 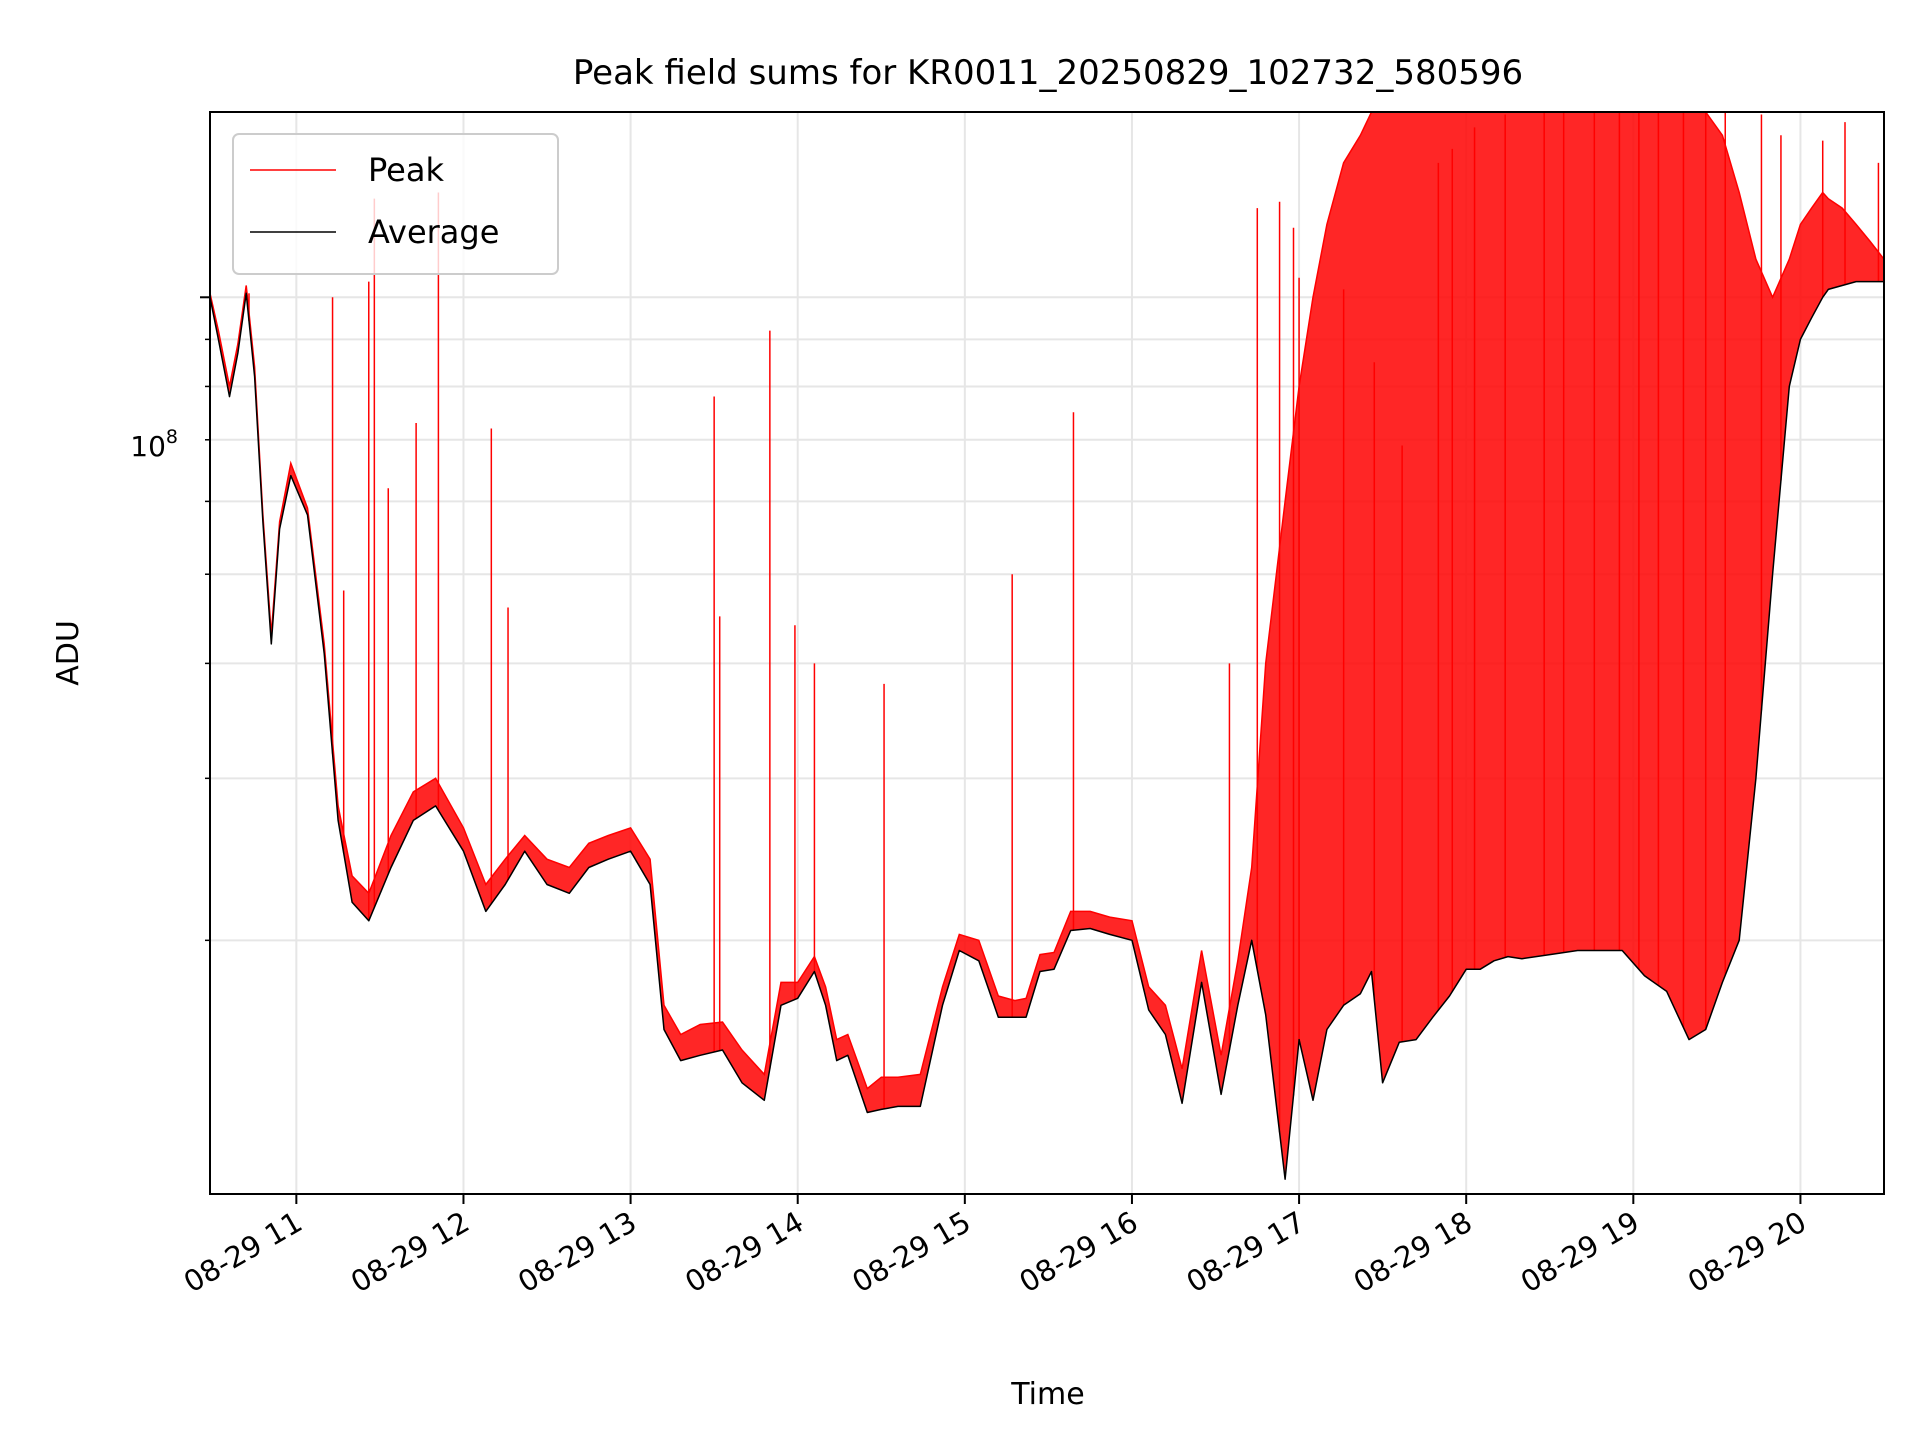 I want to click on y-major-tick-label: 108, so click(x=154, y=444).